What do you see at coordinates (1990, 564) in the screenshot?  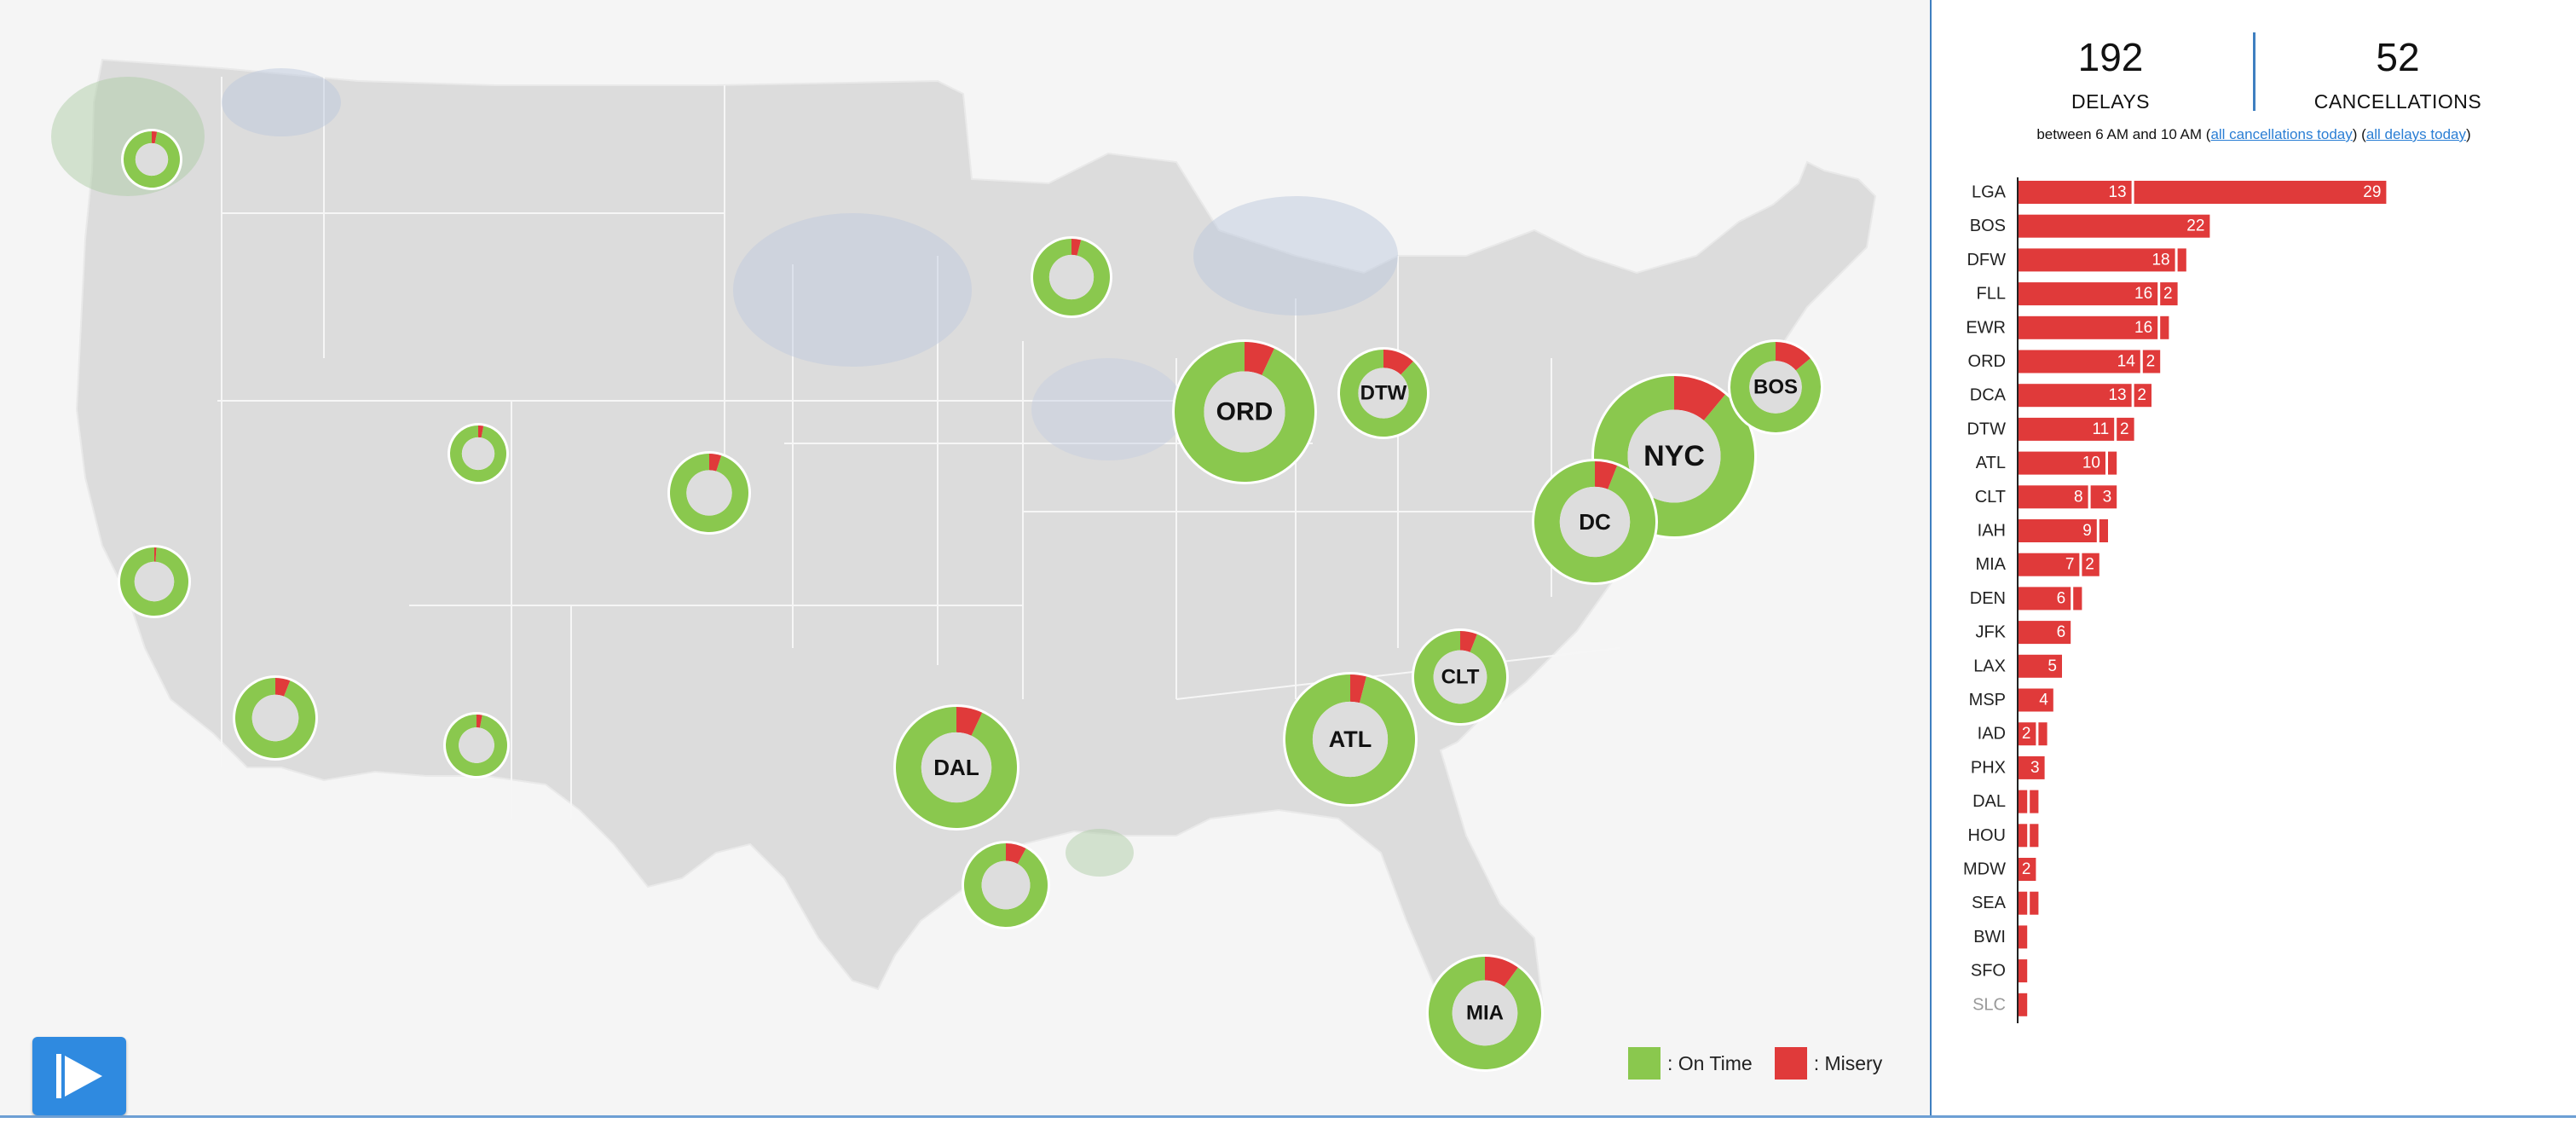 I see `airport-label-mia: MIA` at bounding box center [1990, 564].